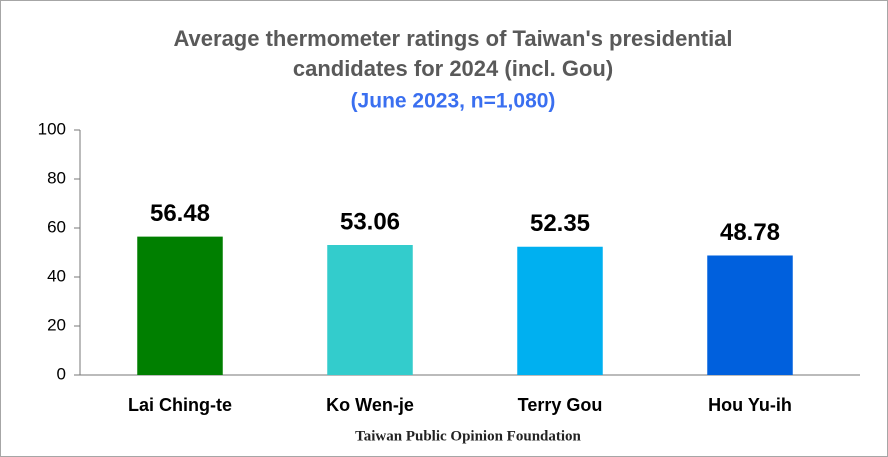  I want to click on x-tick-label: Lai Ching-te, so click(180, 405).